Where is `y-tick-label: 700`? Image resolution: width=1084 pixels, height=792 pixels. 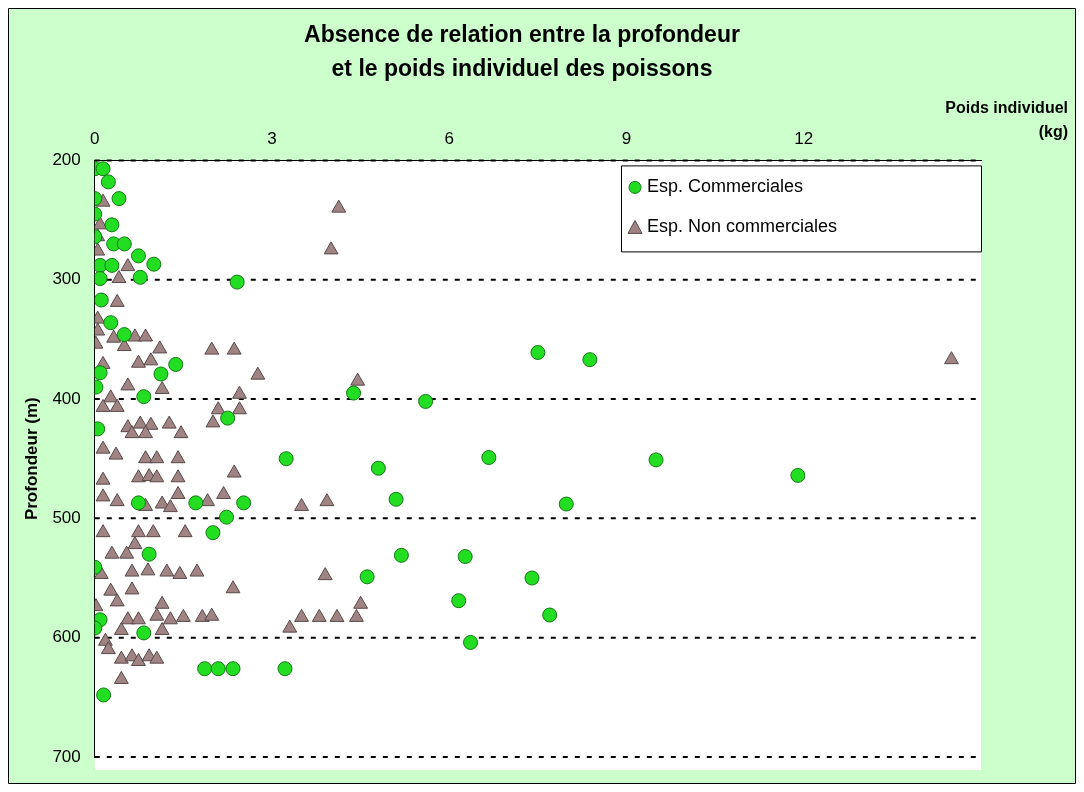
y-tick-label: 700 is located at coordinates (66, 756).